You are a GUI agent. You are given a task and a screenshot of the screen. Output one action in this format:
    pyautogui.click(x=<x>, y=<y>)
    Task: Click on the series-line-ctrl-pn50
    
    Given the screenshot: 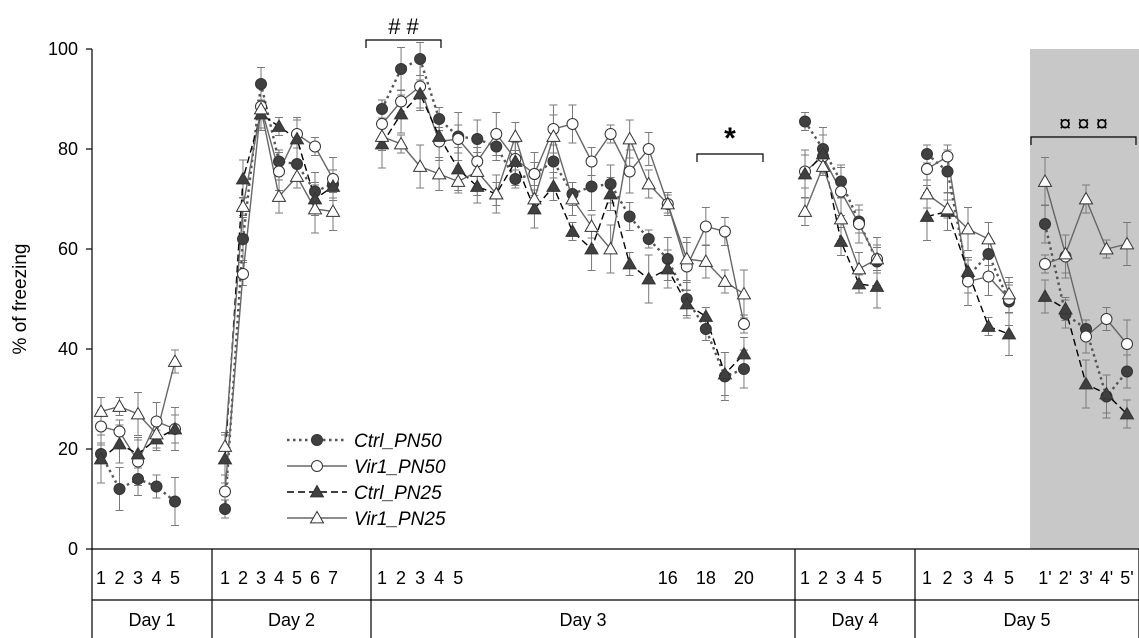 What is the action you would take?
    pyautogui.click(x=1085, y=311)
    